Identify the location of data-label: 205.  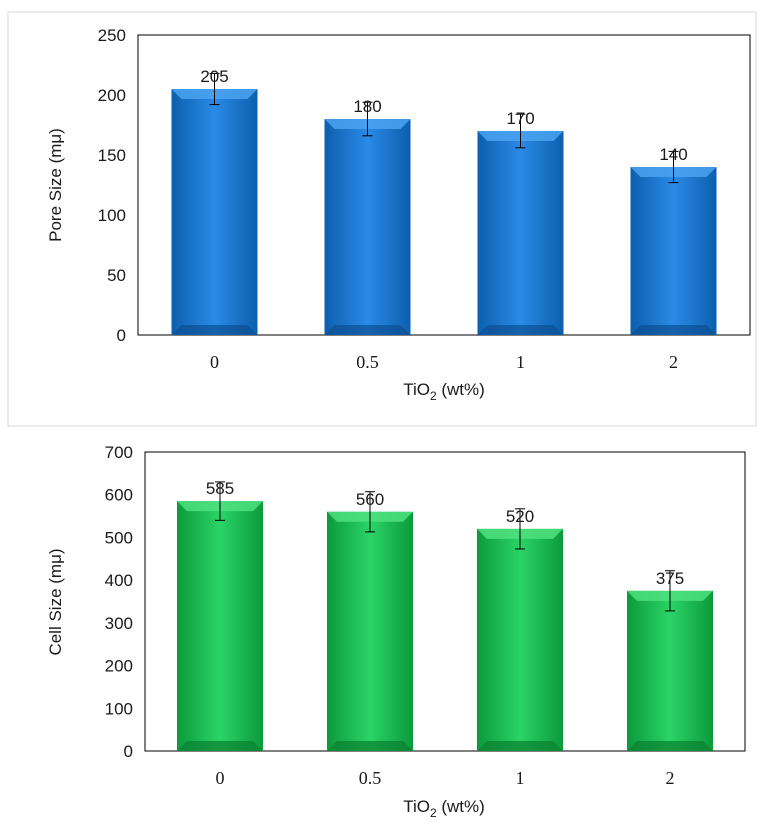
(214, 76).